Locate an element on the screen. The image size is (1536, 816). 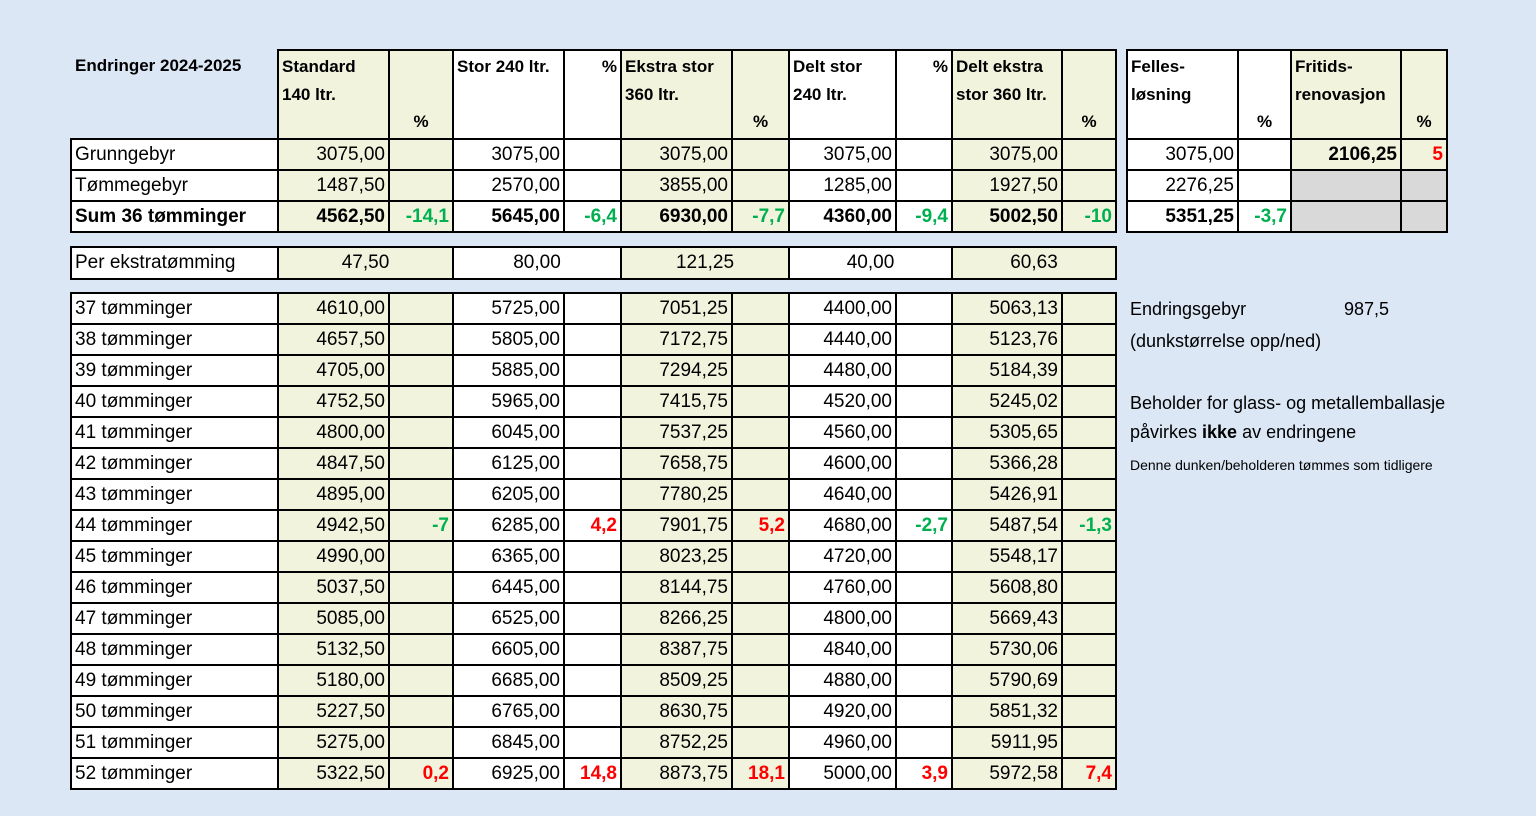
row-label: 49 tømminger is located at coordinates (174, 680).